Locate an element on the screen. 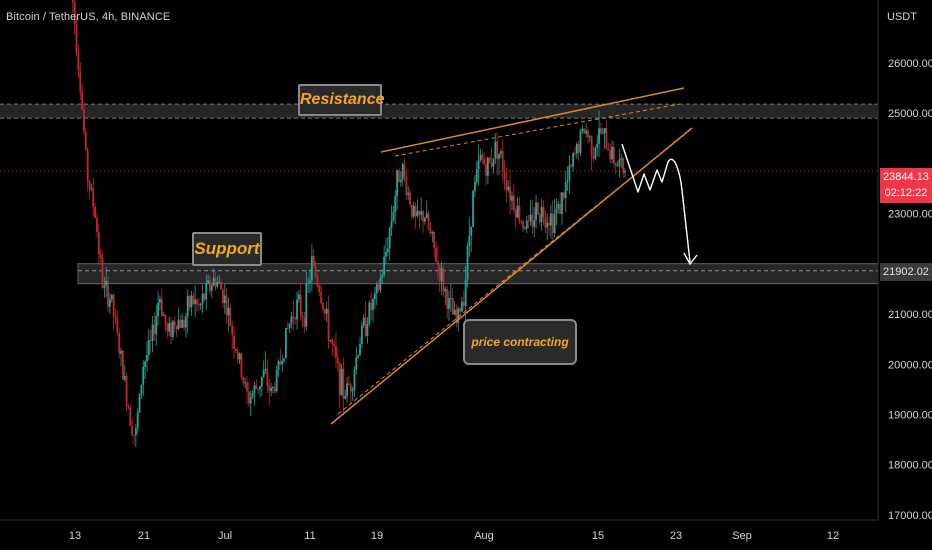  support-level-tag: 21902.02 is located at coordinates (906, 272).